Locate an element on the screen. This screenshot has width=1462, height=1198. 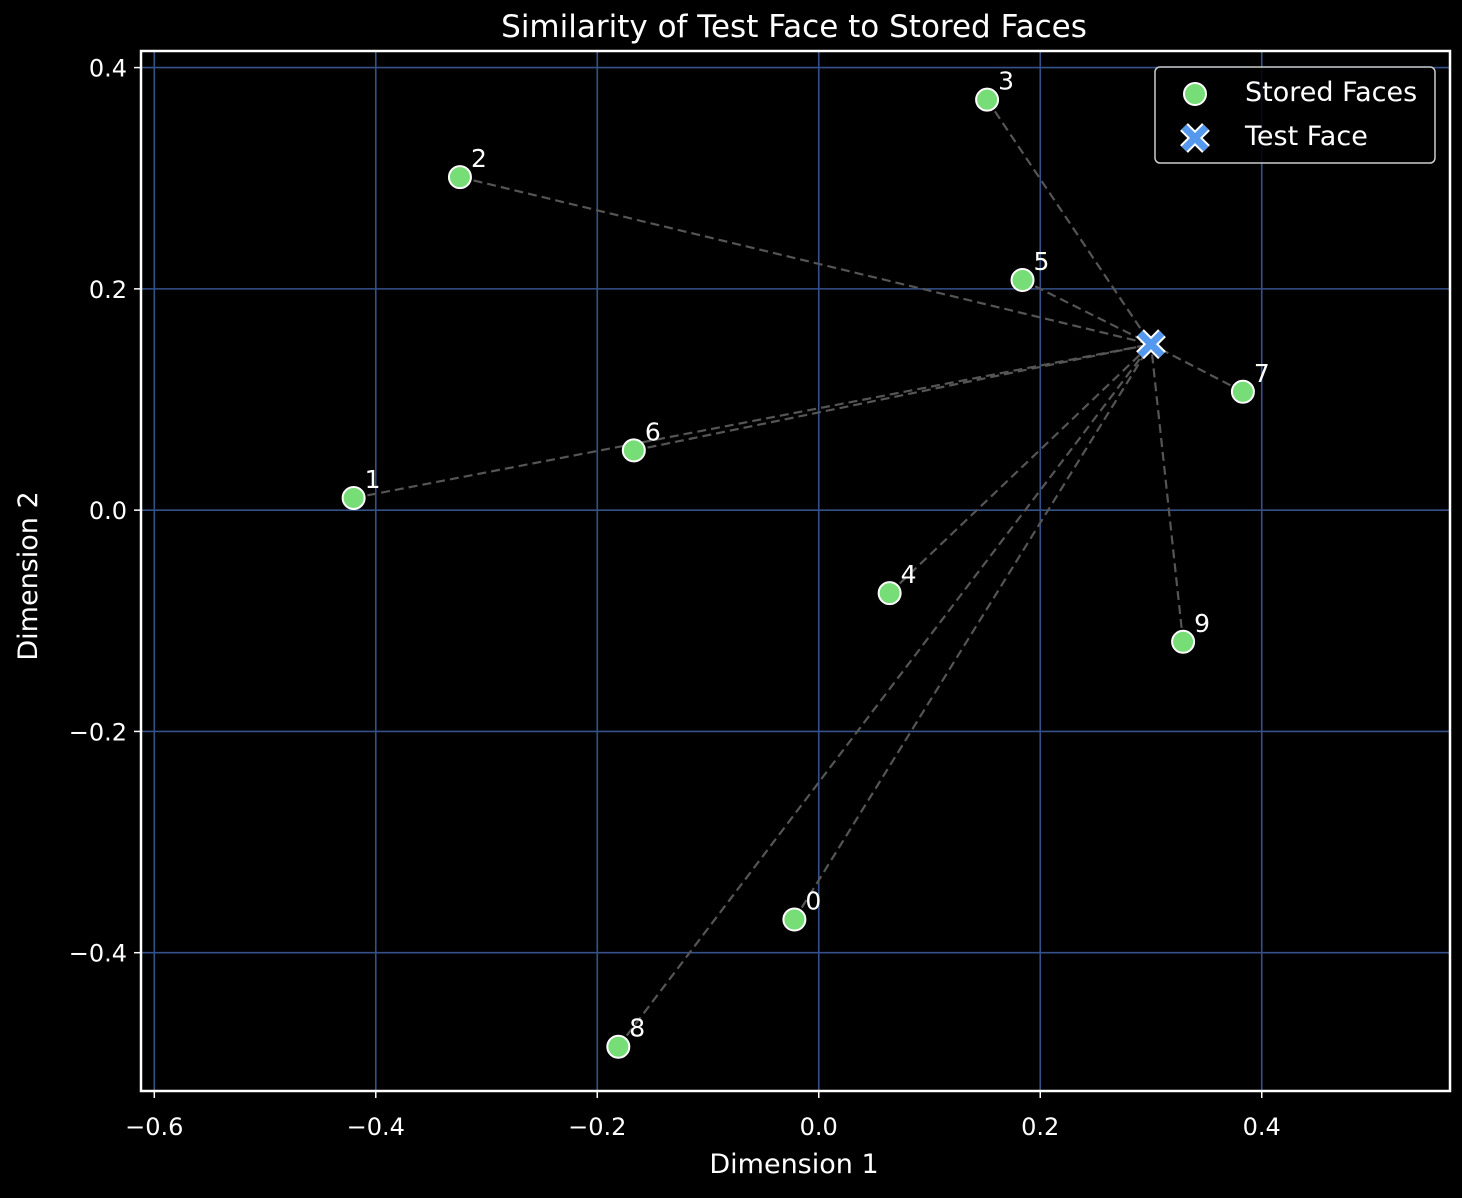
legend-stored-label: Stored Faces is located at coordinates (1331, 92).